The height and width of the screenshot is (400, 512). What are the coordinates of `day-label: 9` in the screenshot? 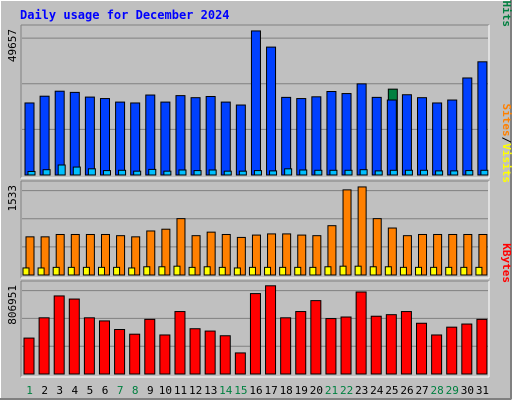 It's located at (150, 390).